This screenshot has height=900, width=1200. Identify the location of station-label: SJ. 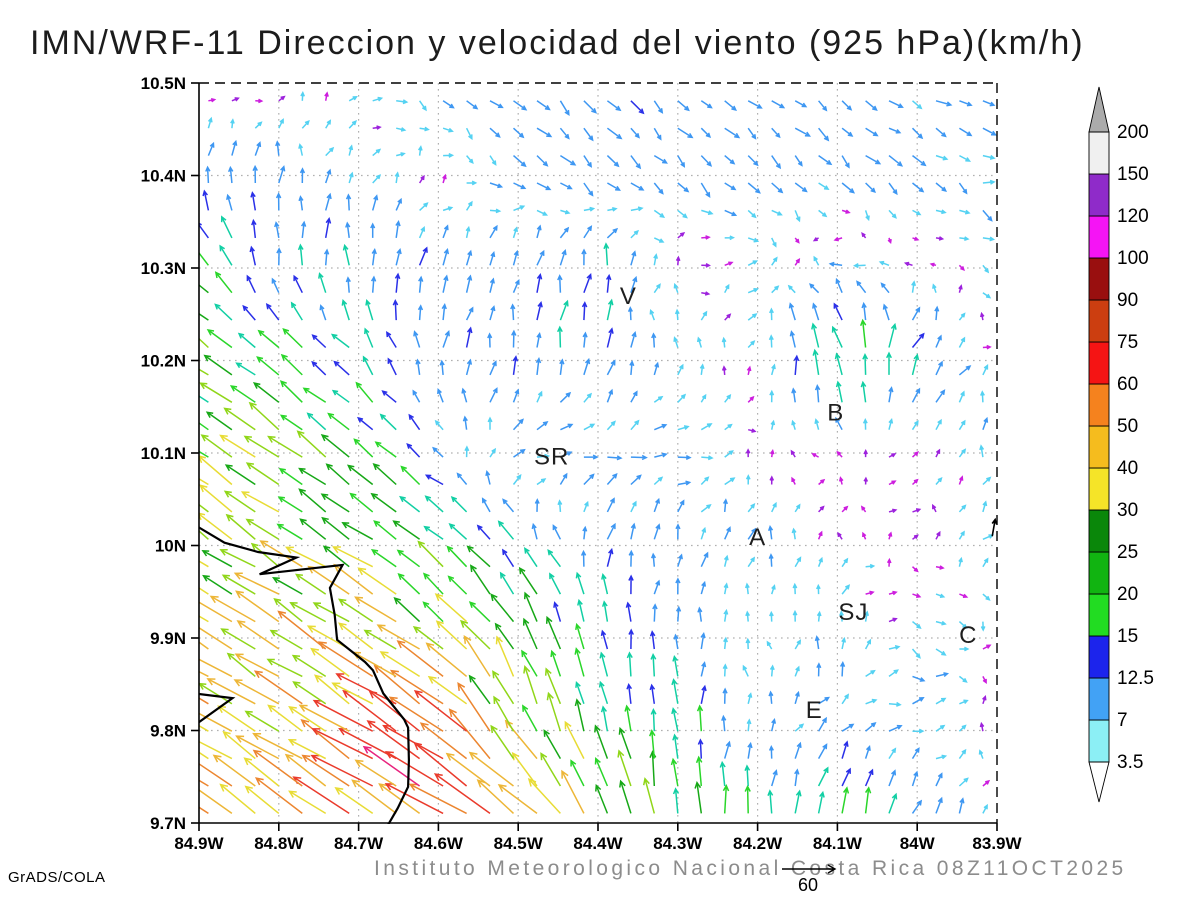
(853, 612).